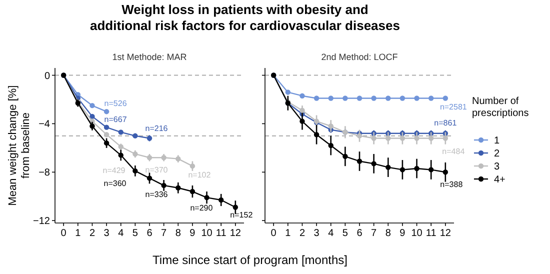  I want to click on annotation: n=152, so click(242, 215).